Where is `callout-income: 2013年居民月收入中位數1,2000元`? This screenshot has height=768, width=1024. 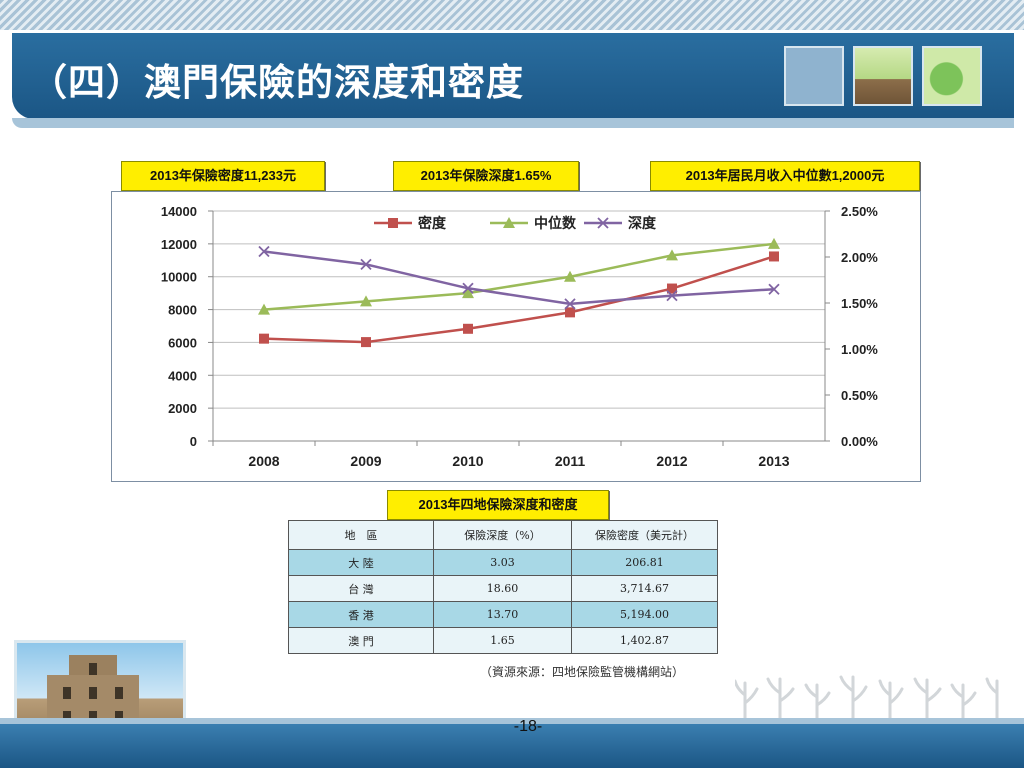 callout-income: 2013年居民月收入中位數1,2000元 is located at coordinates (785, 176).